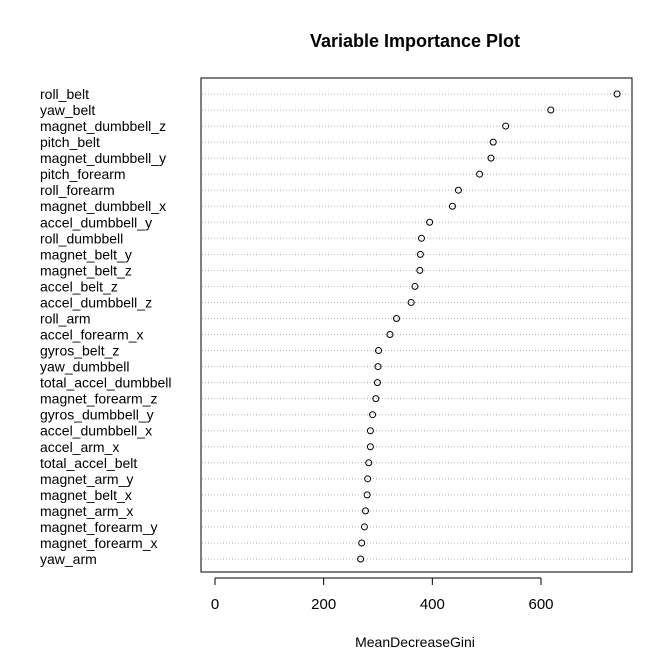 The height and width of the screenshot is (672, 672). I want to click on x-axis-label: MeanDecreaseGini, so click(415, 642).